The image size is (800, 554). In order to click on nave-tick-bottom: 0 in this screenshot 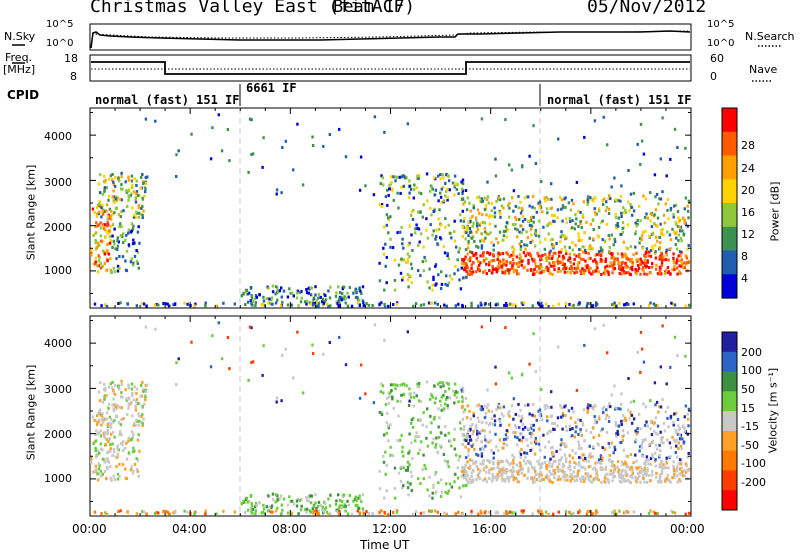, I will do `click(713, 76)`.